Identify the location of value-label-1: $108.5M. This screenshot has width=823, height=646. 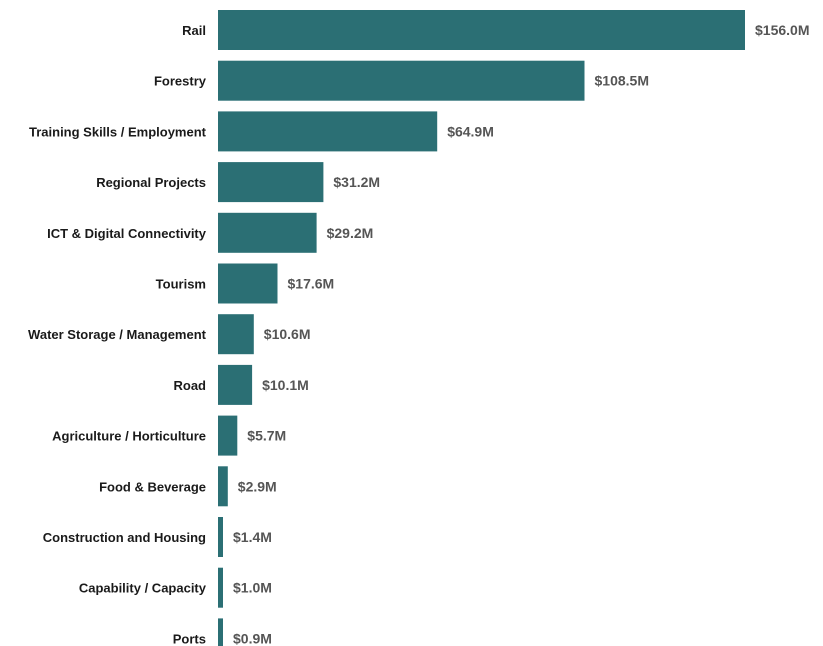
(622, 81).